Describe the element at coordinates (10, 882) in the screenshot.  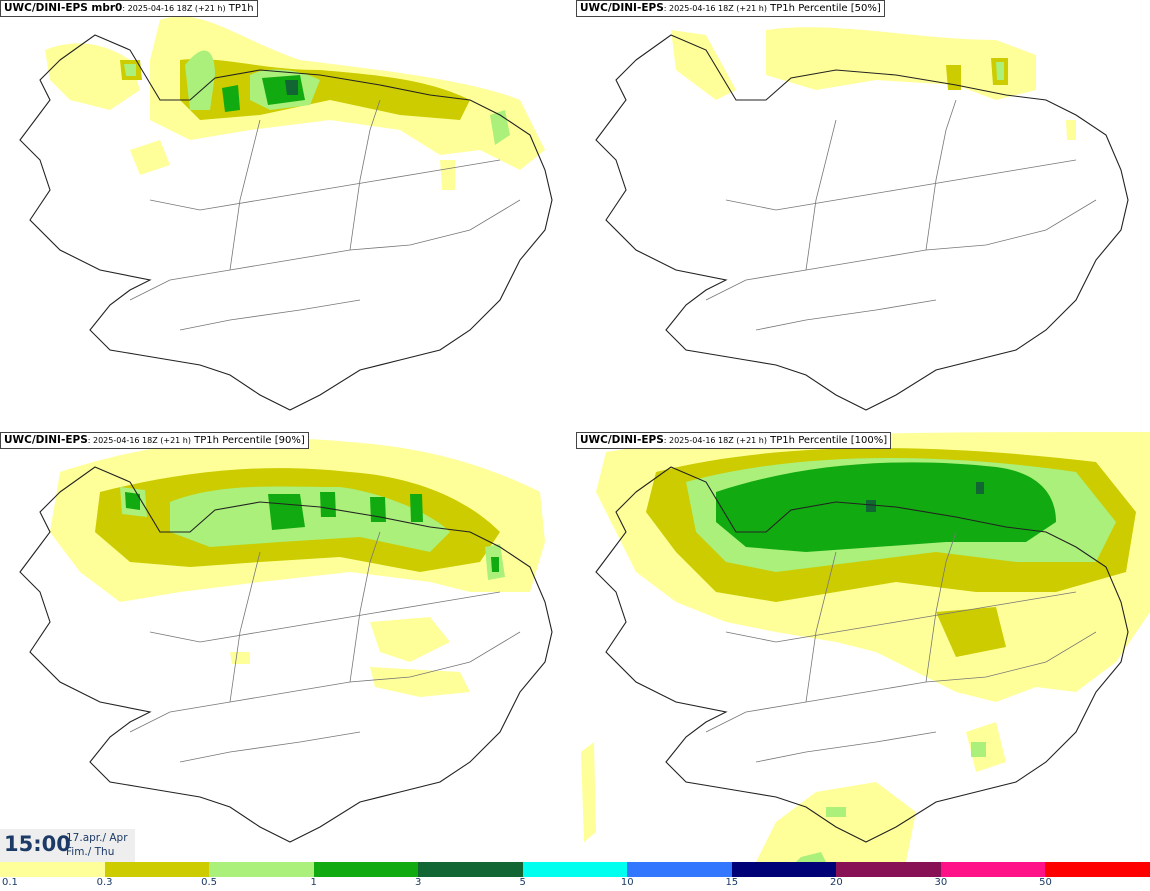
I see `colorbar-label: 0.1` at that location.